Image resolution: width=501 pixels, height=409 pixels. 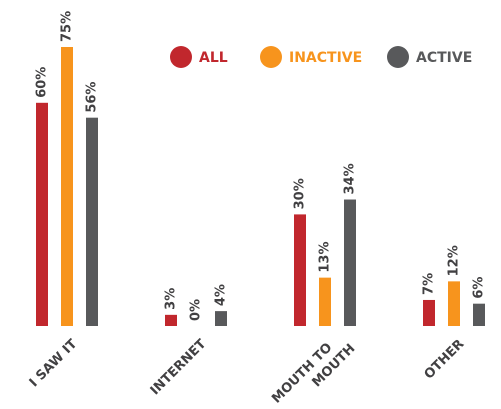 I want to click on value-label: 7%, so click(x=429, y=284).